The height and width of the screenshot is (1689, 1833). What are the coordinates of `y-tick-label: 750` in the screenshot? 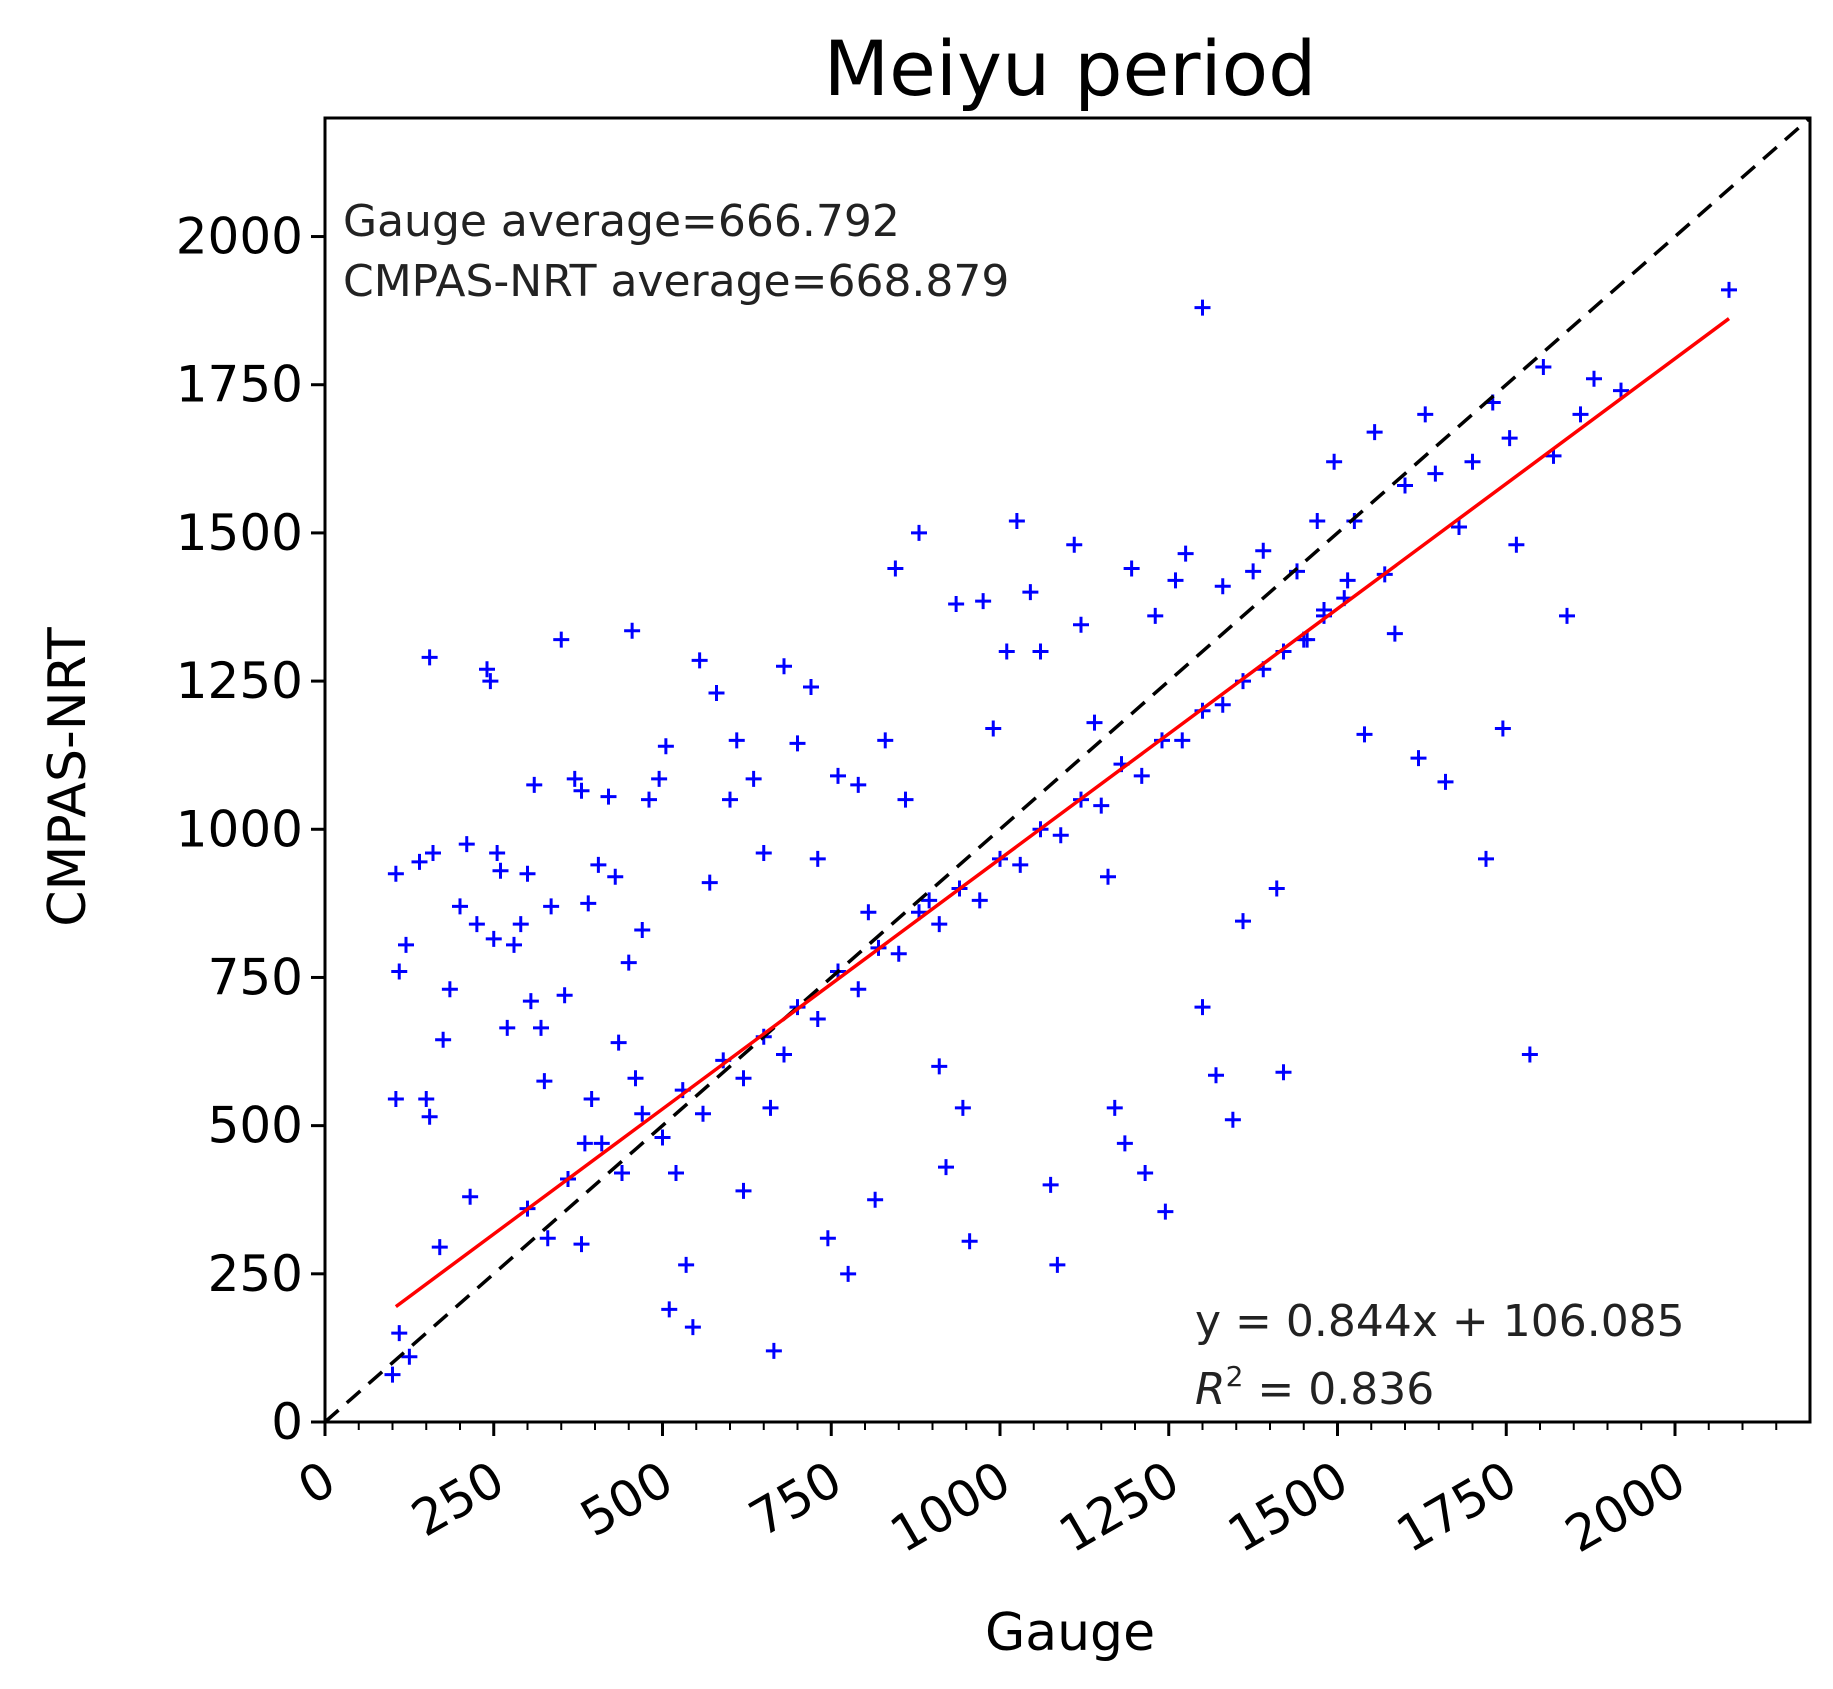 It's located at (255, 977).